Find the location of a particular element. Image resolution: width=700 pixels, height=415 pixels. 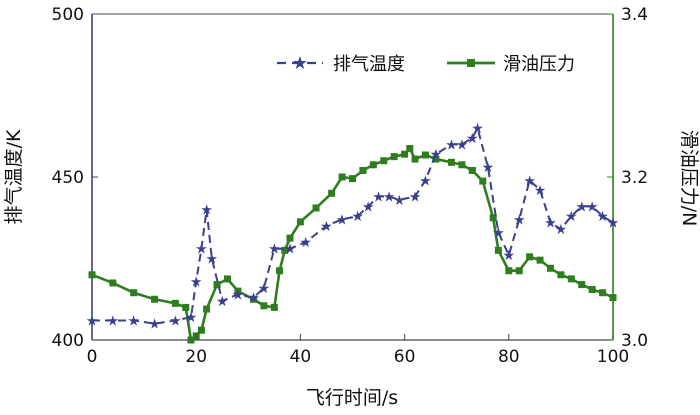

legend-temperature-marker: ★ is located at coordinates (300, 63).